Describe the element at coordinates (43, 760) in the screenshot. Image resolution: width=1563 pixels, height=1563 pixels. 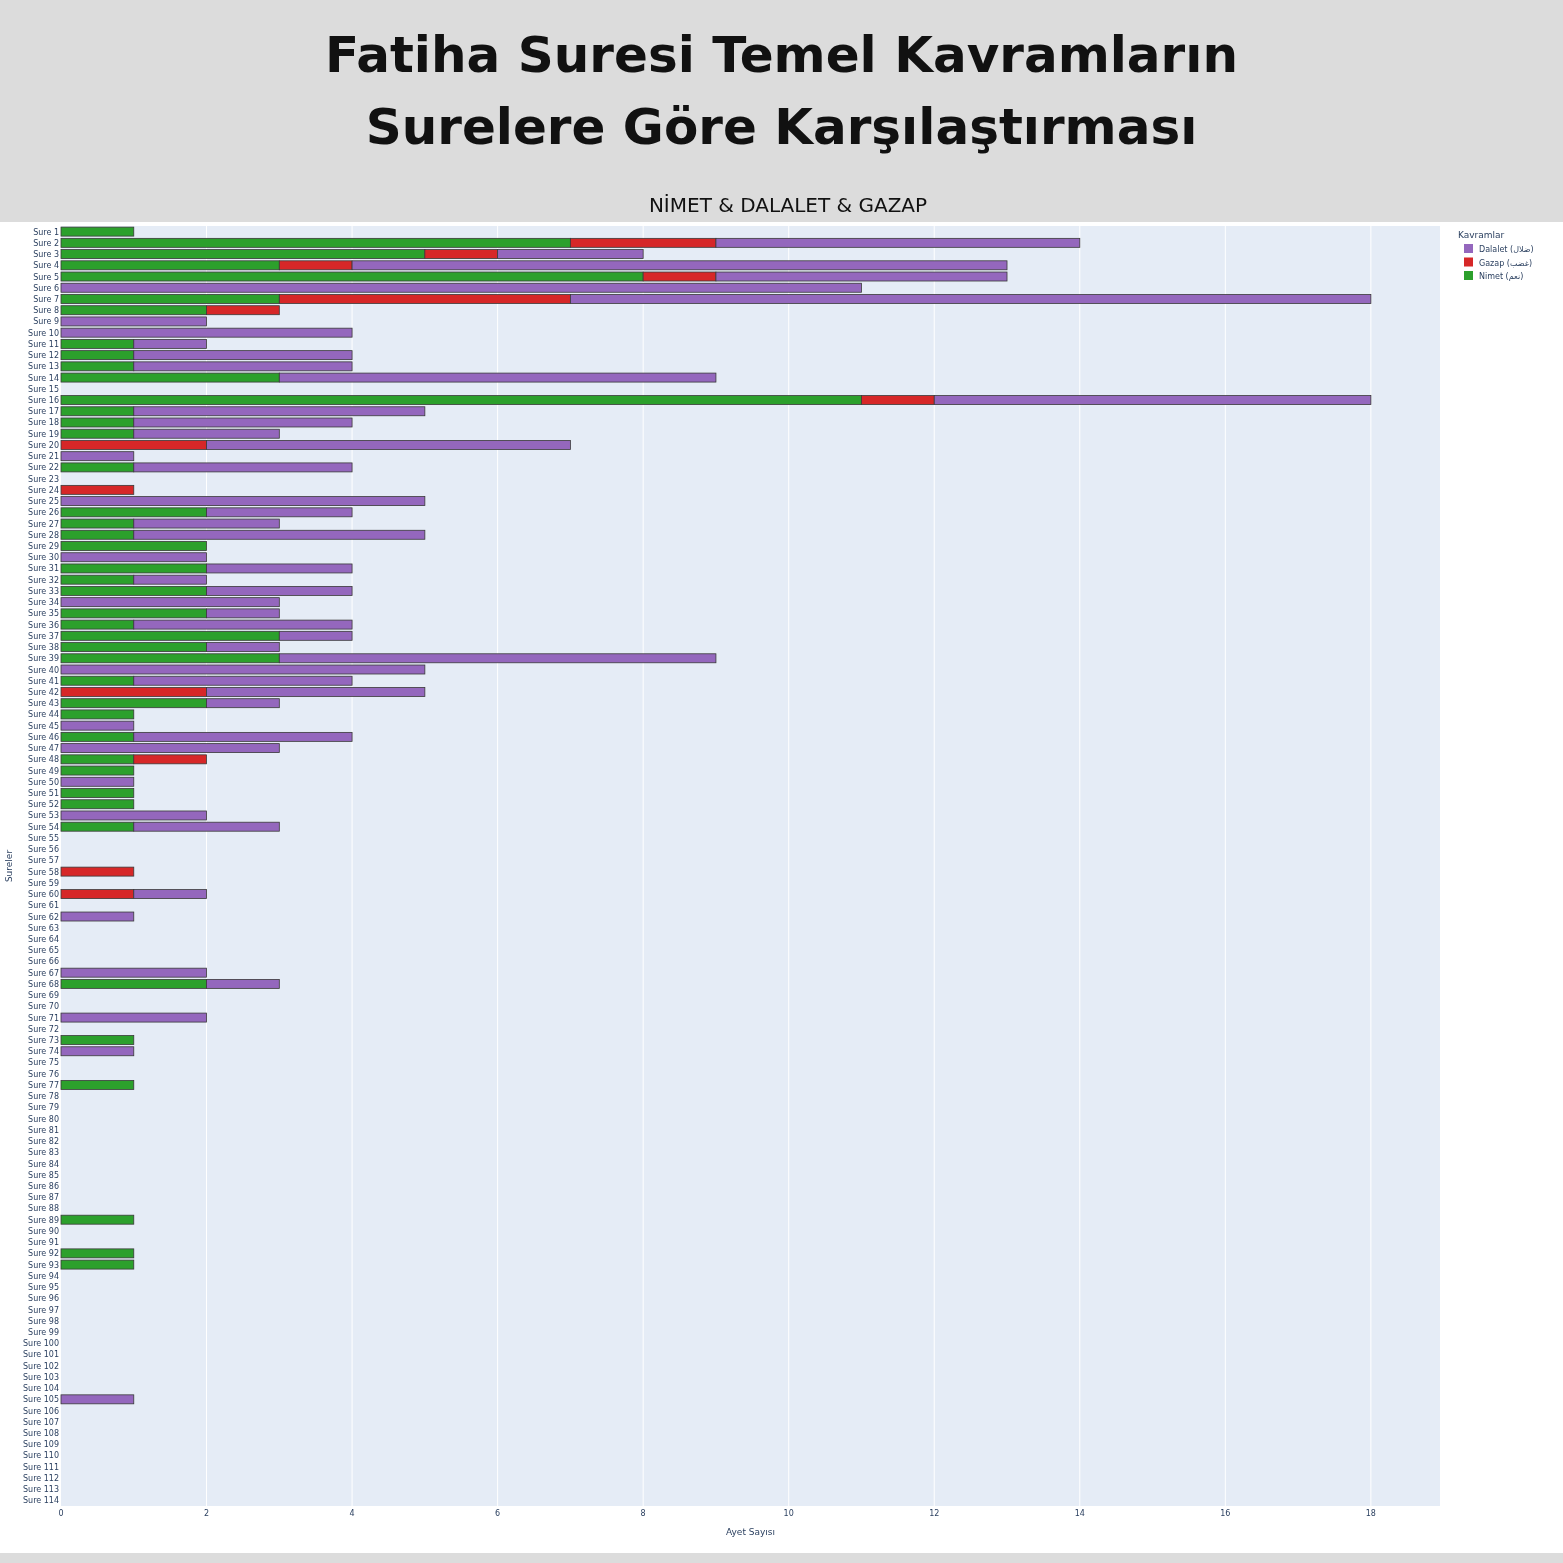
I see `y-tick-label: Sure 48` at that location.